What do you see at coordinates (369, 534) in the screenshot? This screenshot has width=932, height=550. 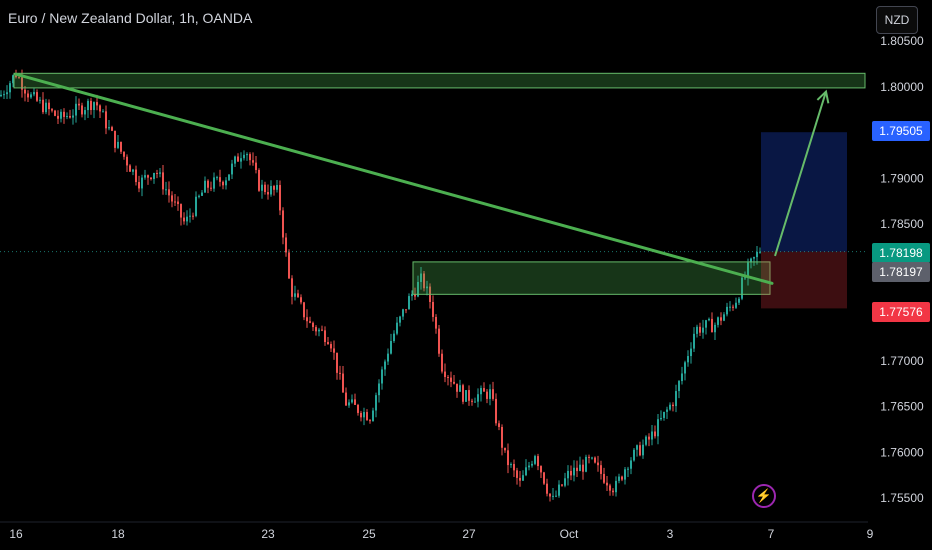 I see `x-tick-label: 25` at bounding box center [369, 534].